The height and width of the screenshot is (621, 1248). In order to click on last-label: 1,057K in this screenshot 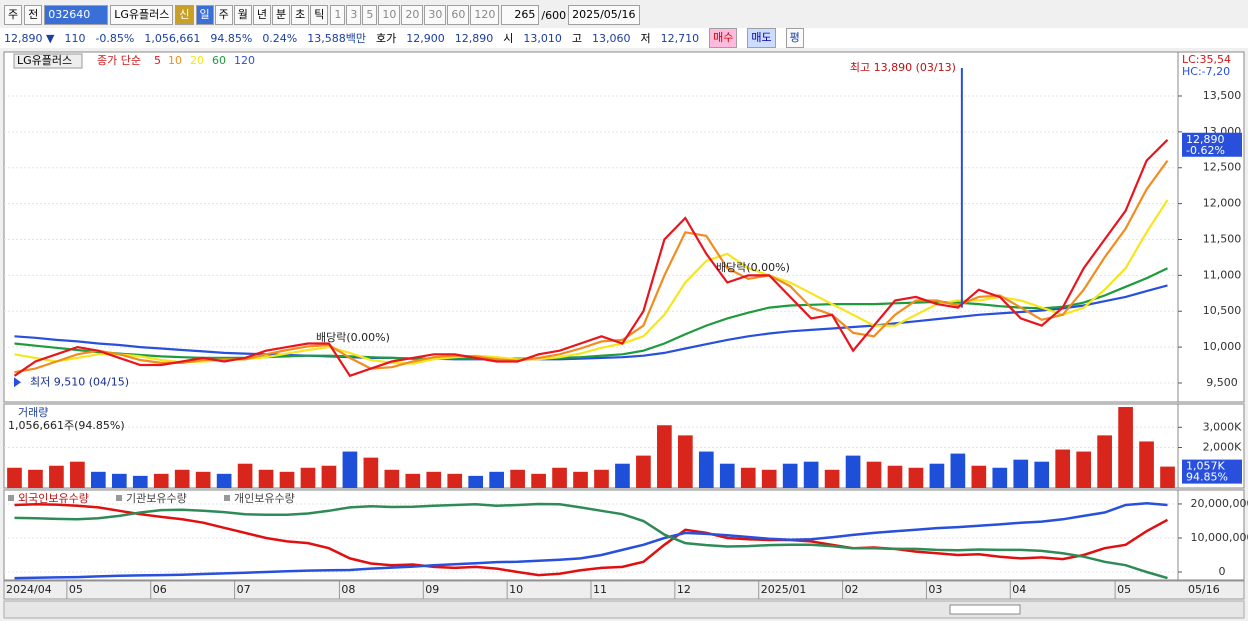, I will do `click(1205, 466)`.